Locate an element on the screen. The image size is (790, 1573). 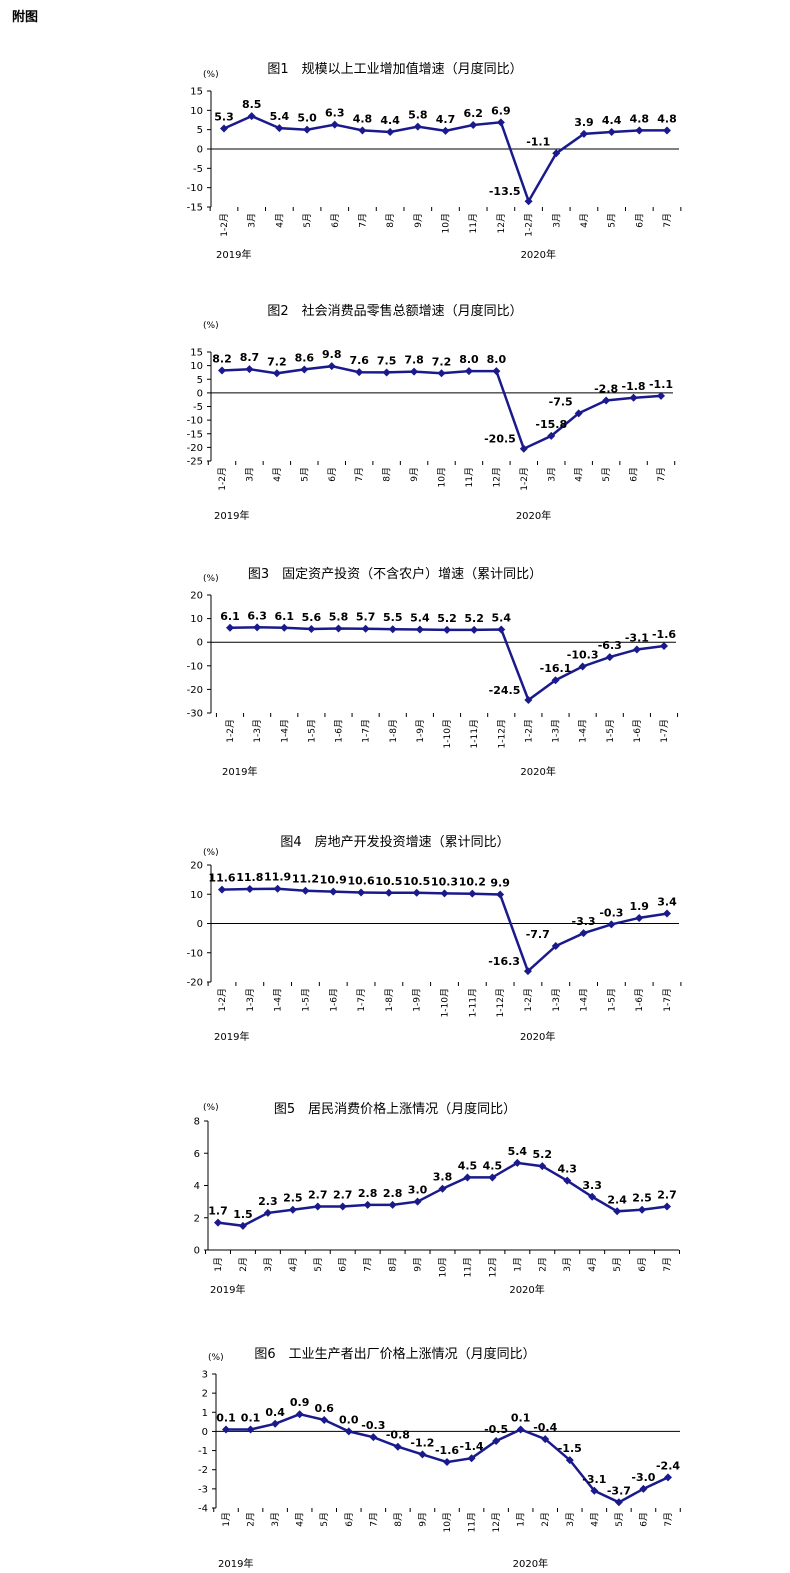
data-label: -3.1 is located at coordinates (637, 638).